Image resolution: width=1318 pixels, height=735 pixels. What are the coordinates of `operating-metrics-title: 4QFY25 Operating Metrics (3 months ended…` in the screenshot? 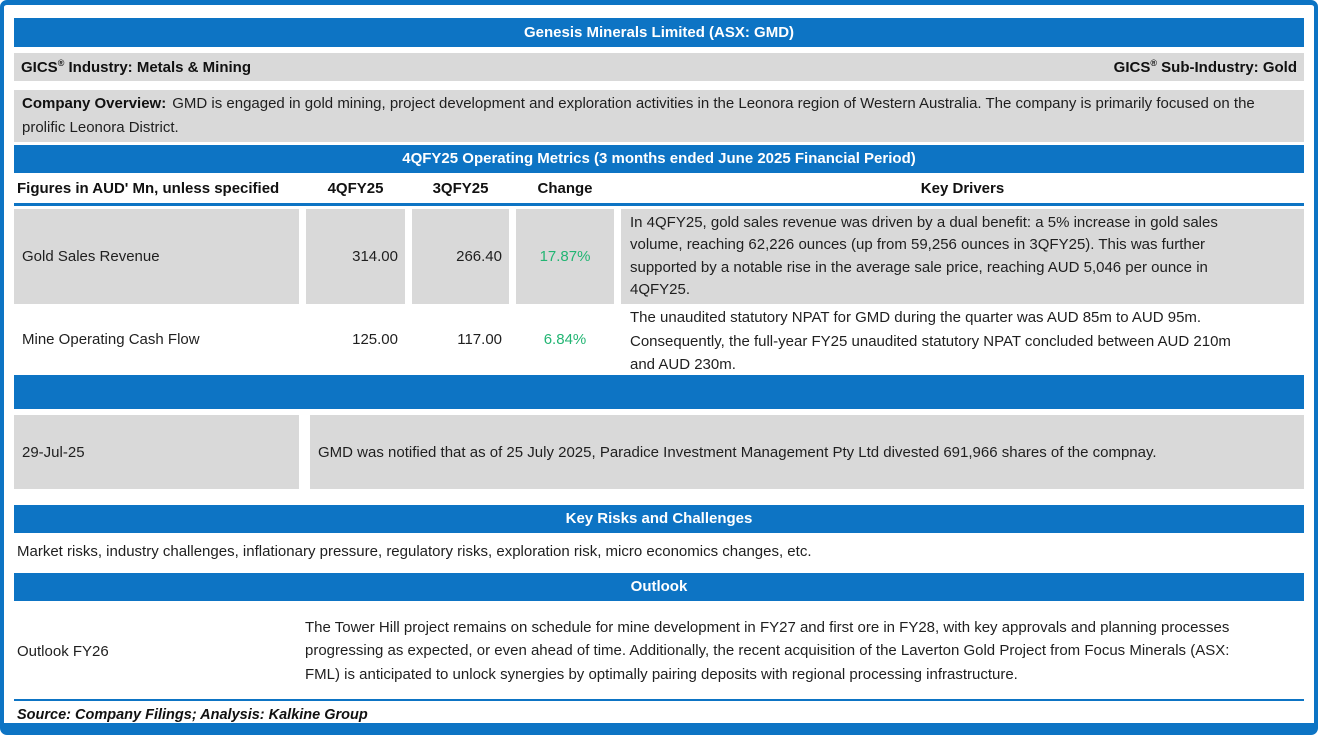 It's located at (659, 158).